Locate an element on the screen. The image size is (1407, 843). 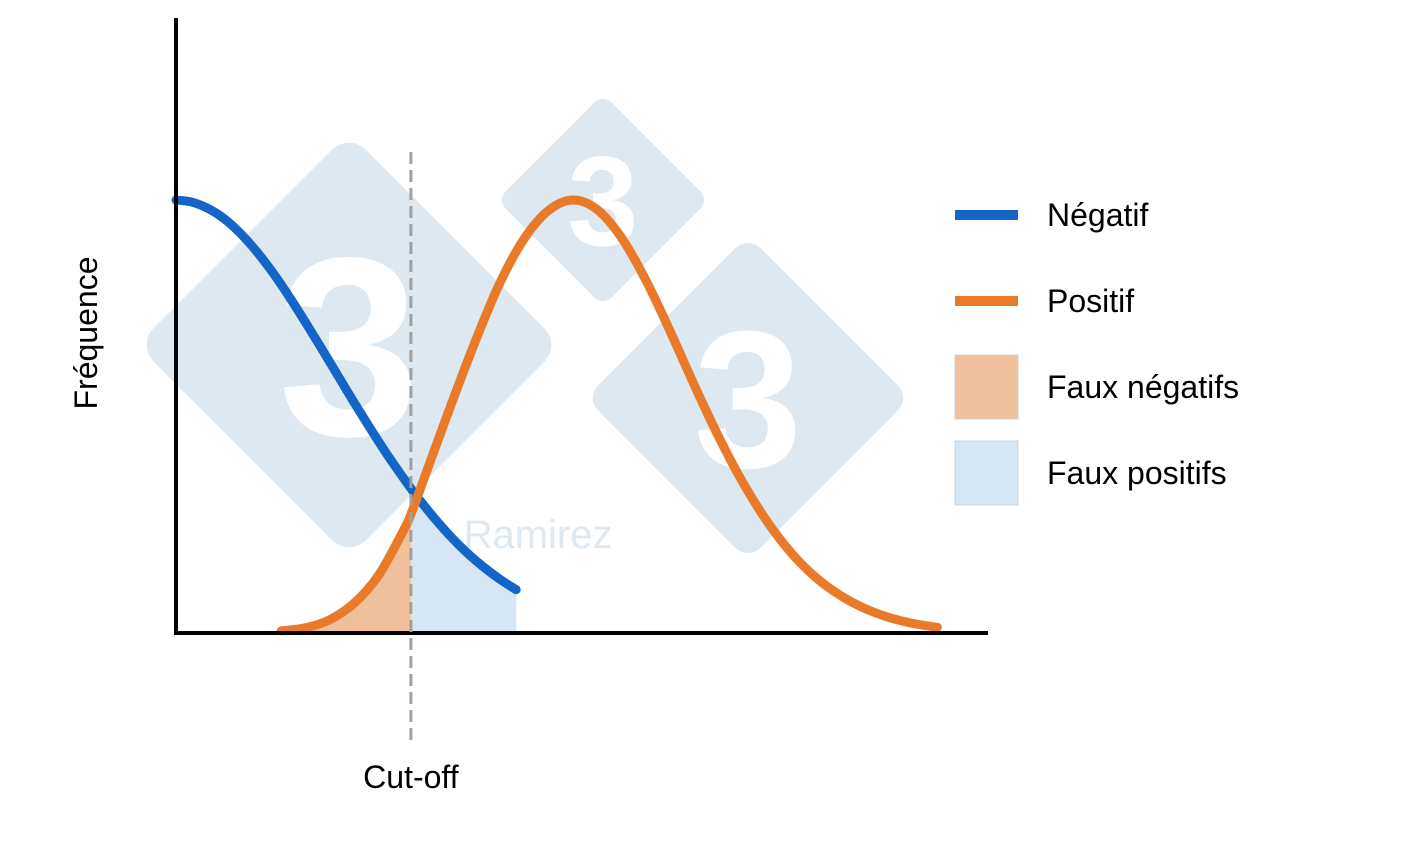
legend-item-négatif: Négatif is located at coordinates (1052, 215).